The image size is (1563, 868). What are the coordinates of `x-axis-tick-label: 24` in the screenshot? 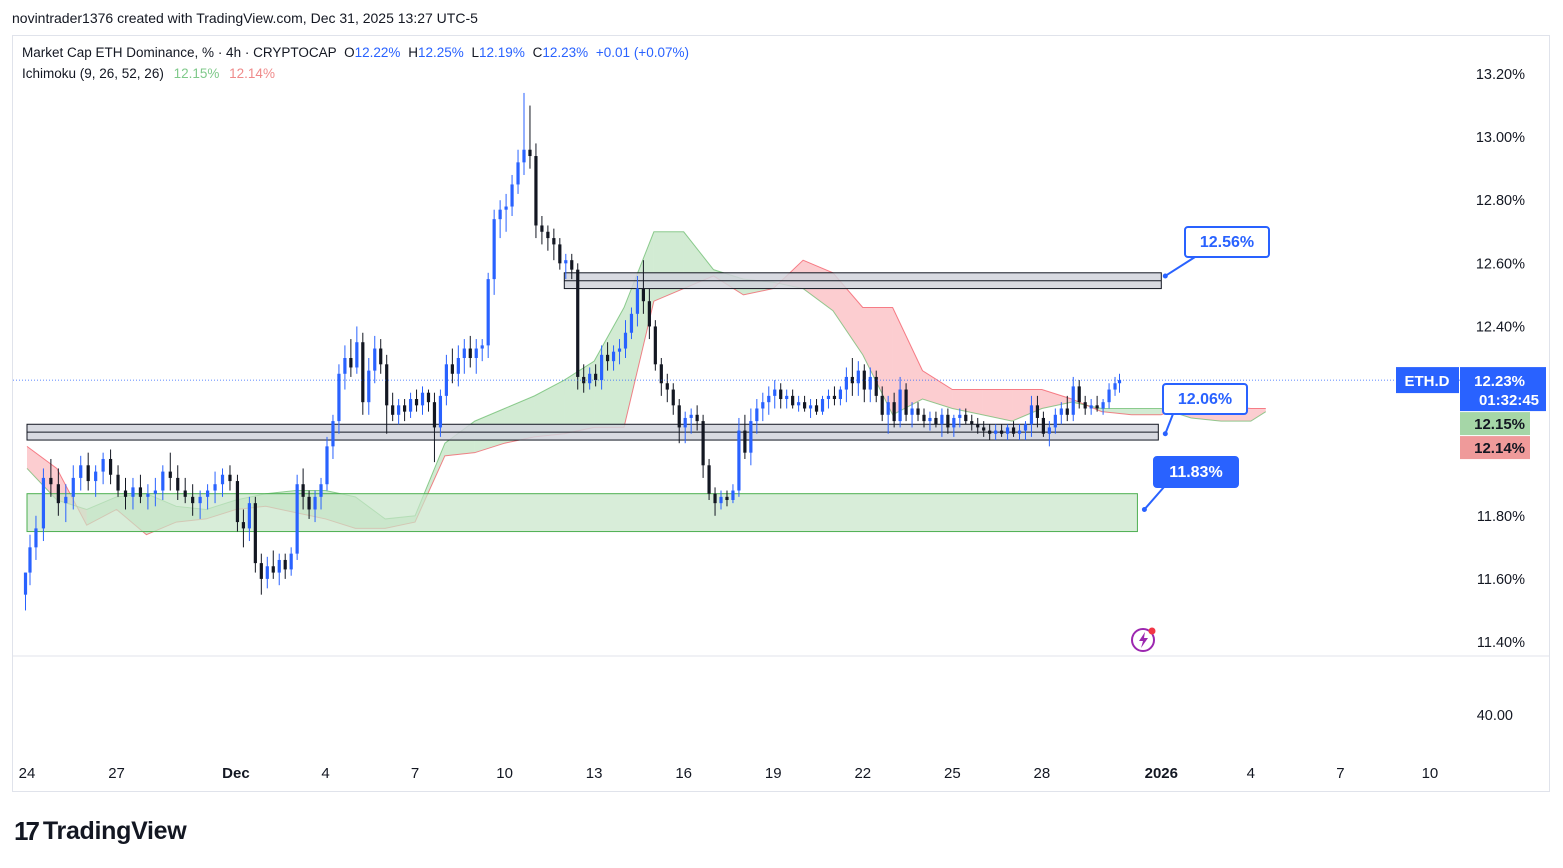 It's located at (27, 773).